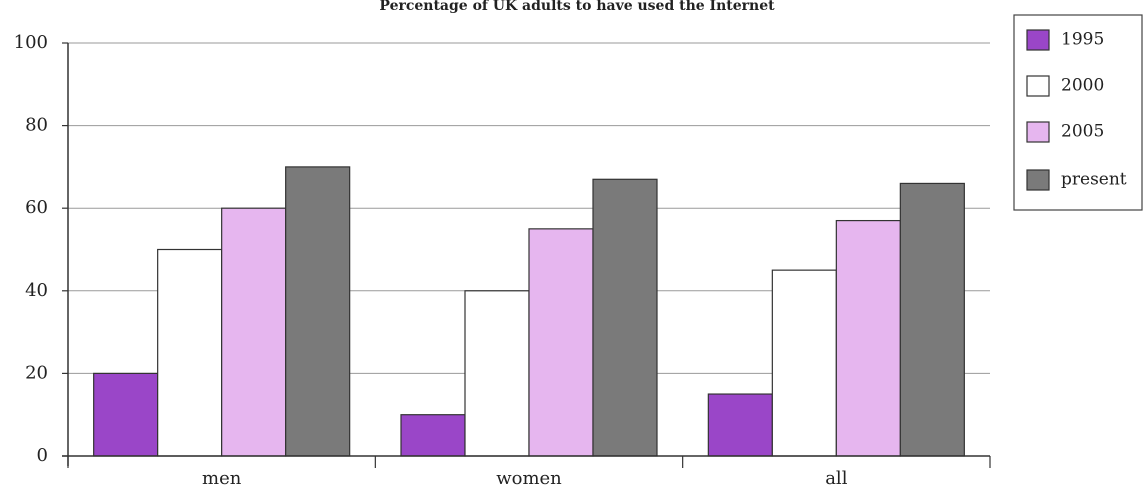  What do you see at coordinates (868, 338) in the screenshot?
I see `bar-all-2005` at bounding box center [868, 338].